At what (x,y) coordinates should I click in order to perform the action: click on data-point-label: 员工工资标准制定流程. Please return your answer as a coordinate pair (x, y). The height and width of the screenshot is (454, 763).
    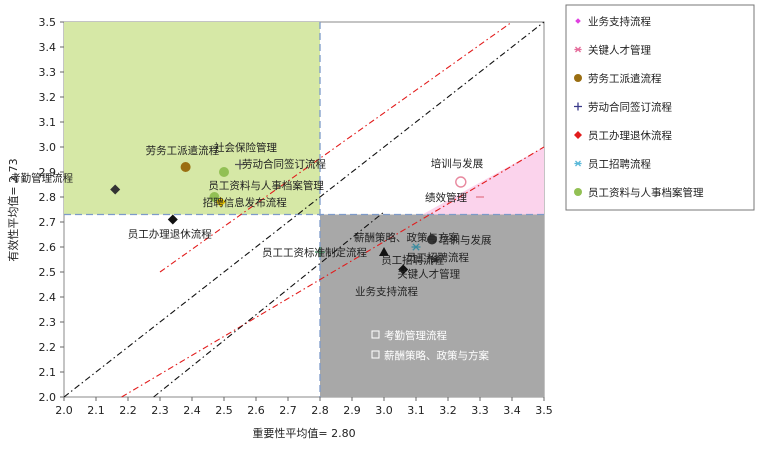
    Looking at the image, I should click on (314, 252).